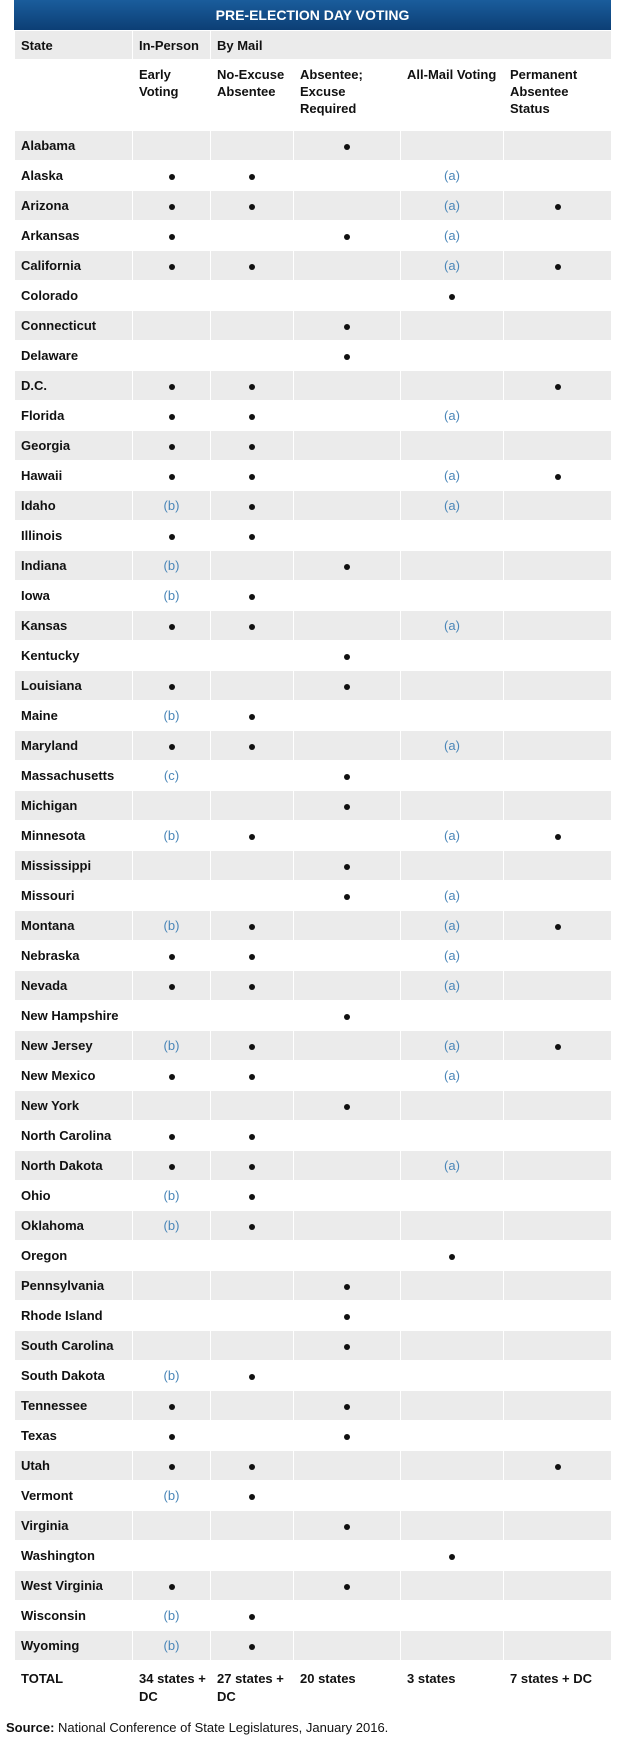  Describe the element at coordinates (313, 1165) in the screenshot. I see `table-row: North Dakota (a)` at that location.